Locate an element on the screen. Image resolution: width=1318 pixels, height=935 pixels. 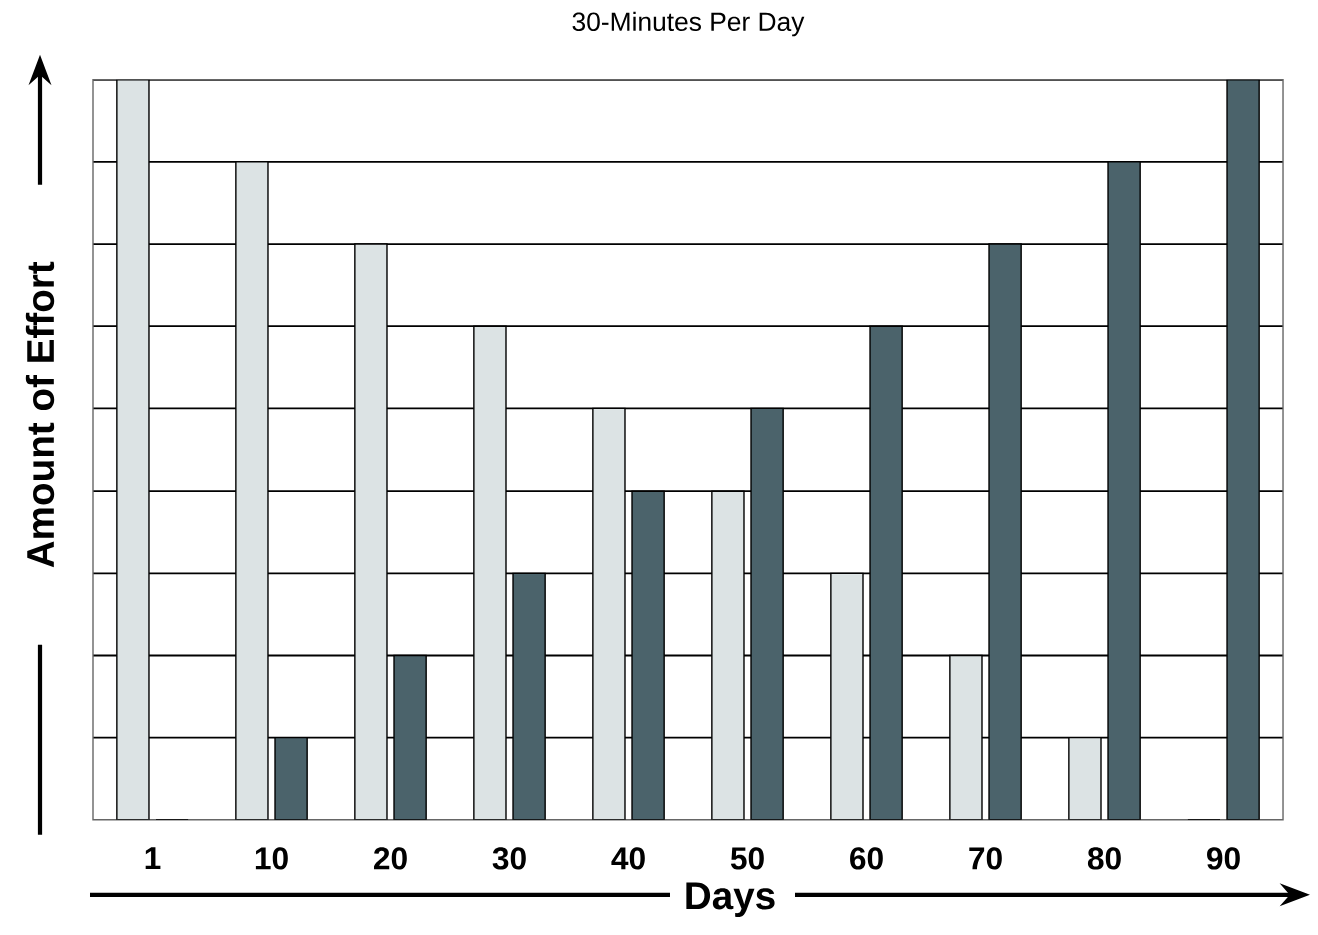
x-tick-label: 50 is located at coordinates (747, 858).